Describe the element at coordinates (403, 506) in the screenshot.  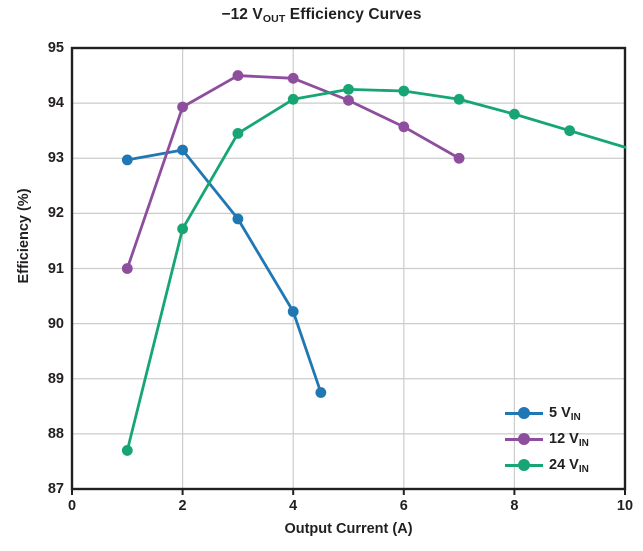
I see `x-tick-label: 6` at that location.